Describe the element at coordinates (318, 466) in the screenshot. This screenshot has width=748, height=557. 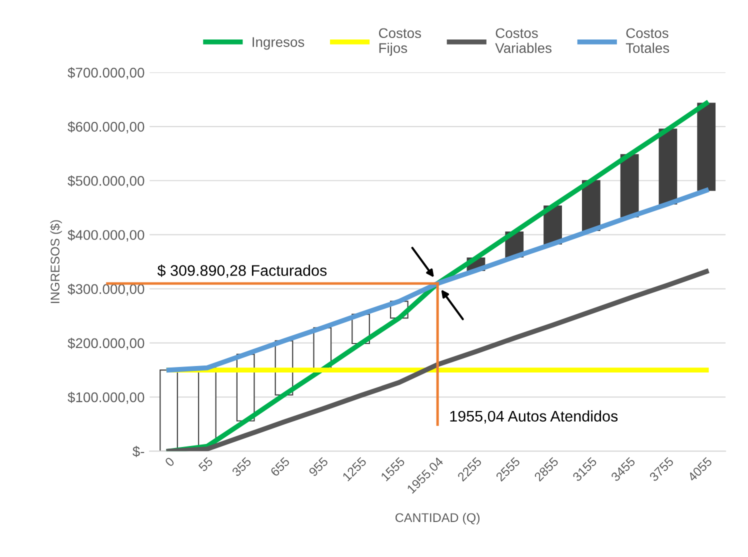
I see `x-tick-label: 955` at that location.